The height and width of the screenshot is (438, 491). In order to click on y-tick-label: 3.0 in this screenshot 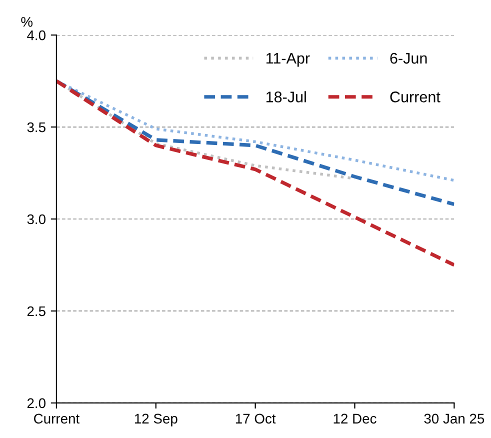, I will do `click(36, 219)`.